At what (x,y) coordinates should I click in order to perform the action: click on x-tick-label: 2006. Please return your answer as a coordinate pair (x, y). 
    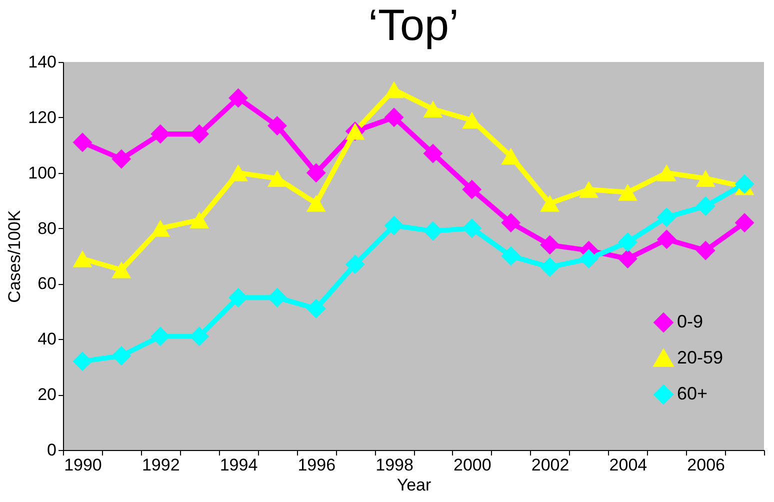
    Looking at the image, I should click on (706, 465).